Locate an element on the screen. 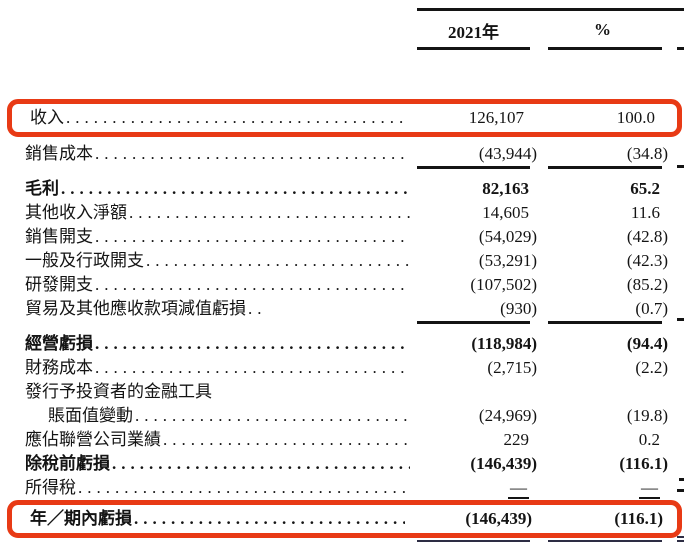  row-label: 貿易及其他應收款項減值虧損 is located at coordinates (135, 308).